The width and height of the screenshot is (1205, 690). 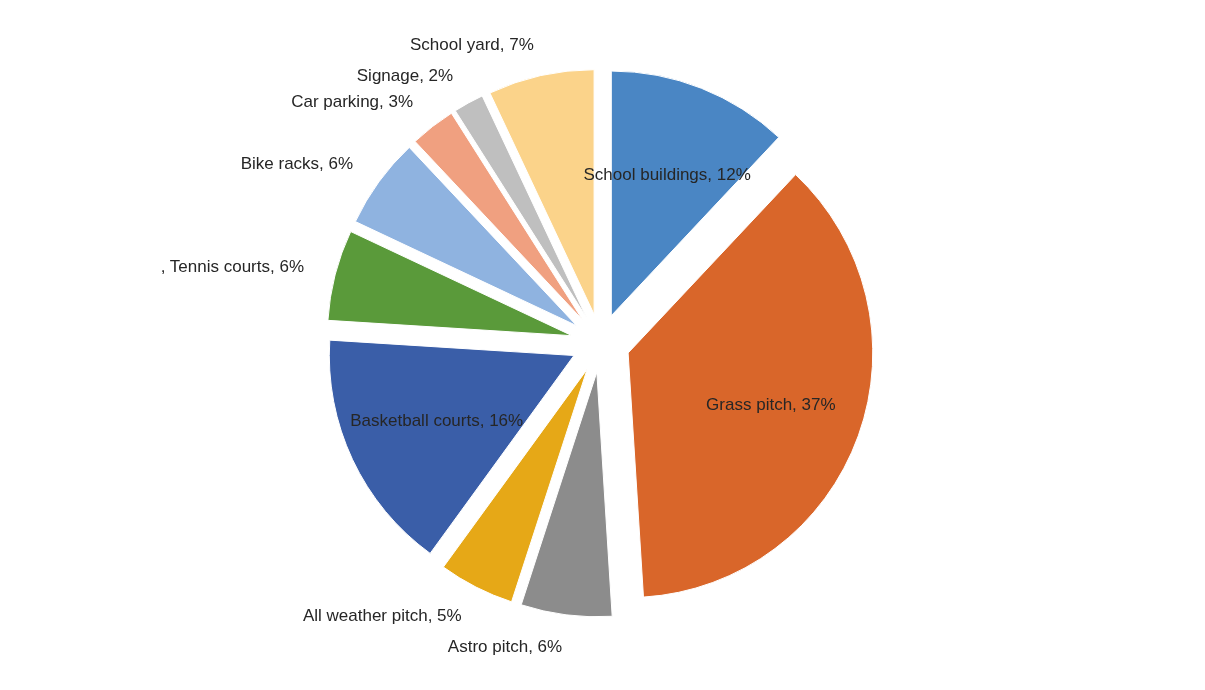 What do you see at coordinates (297, 163) in the screenshot?
I see `slice-label: Bike racks, 6%` at bounding box center [297, 163].